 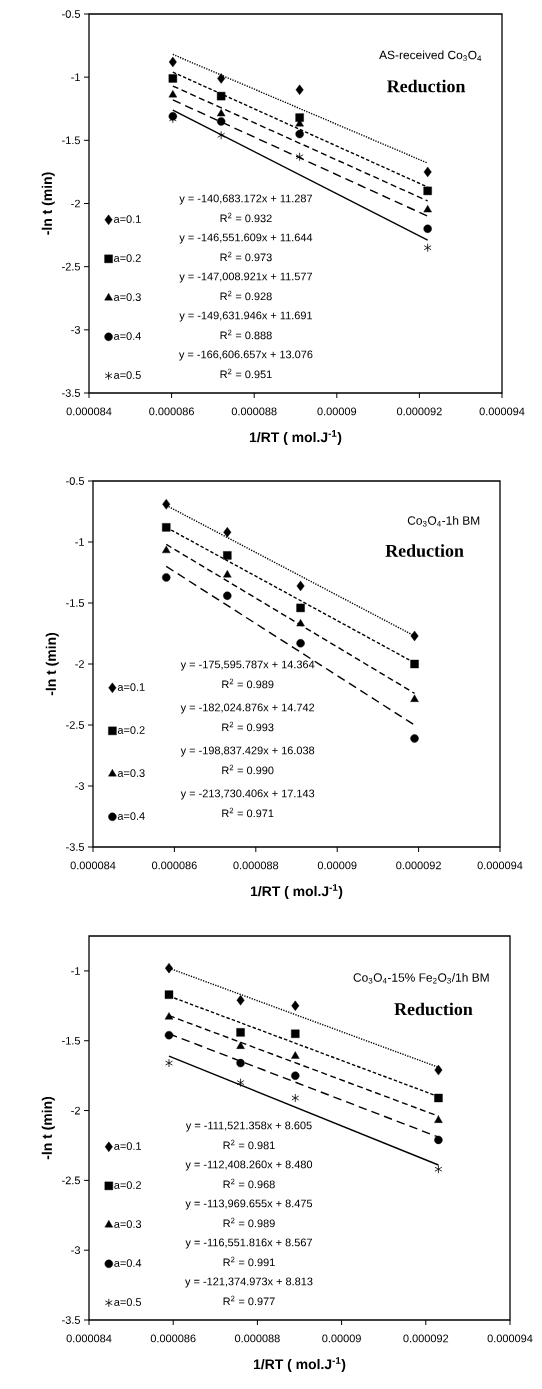 I want to click on annotation: y = -175,595.787x + 14.364, so click(x=247, y=665).